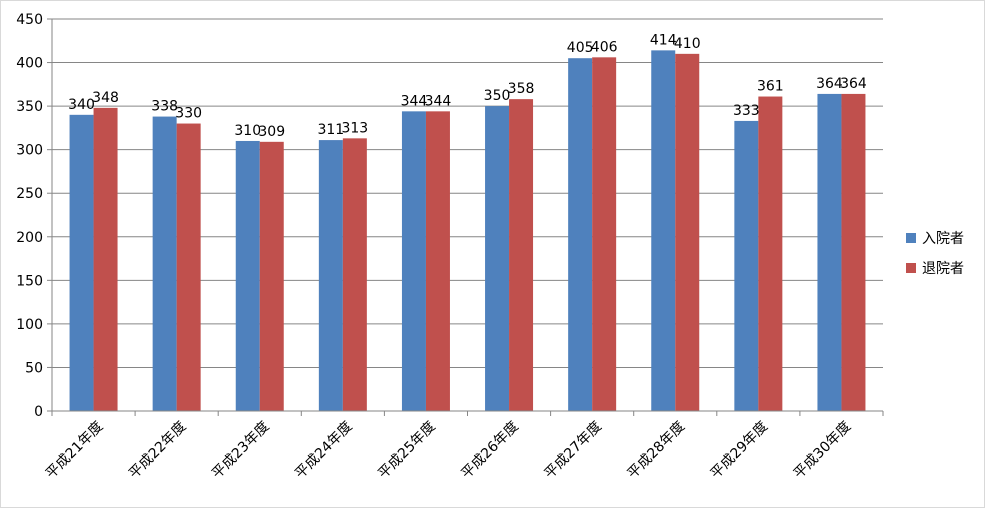  I want to click on y-axis-ticks: 0 50 100 150 200 250 300 350 400 450, so click(34, 216).